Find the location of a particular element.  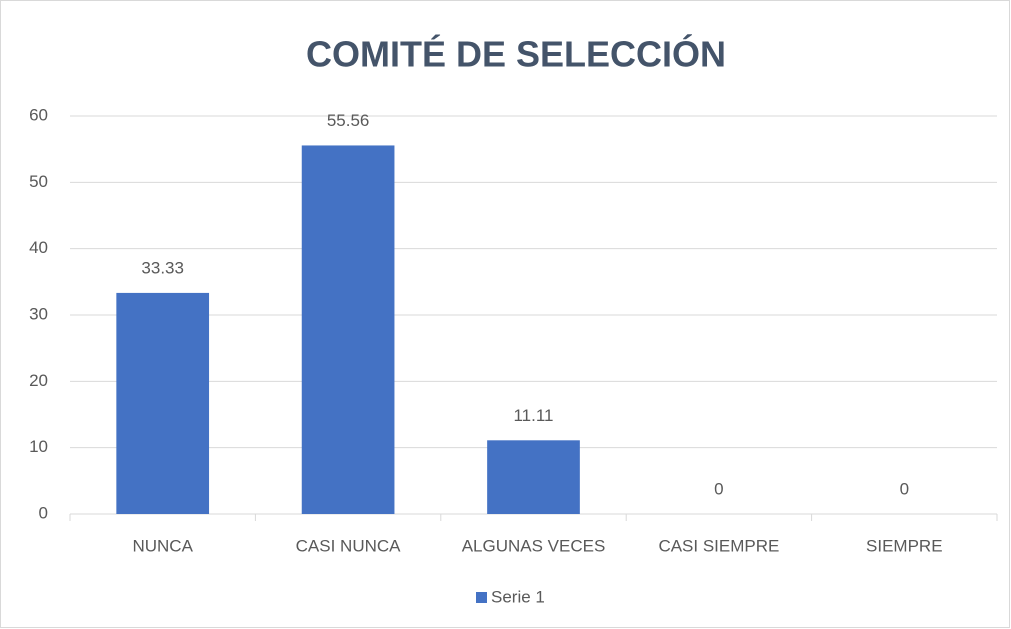

data-label: 33.33 is located at coordinates (162, 267).